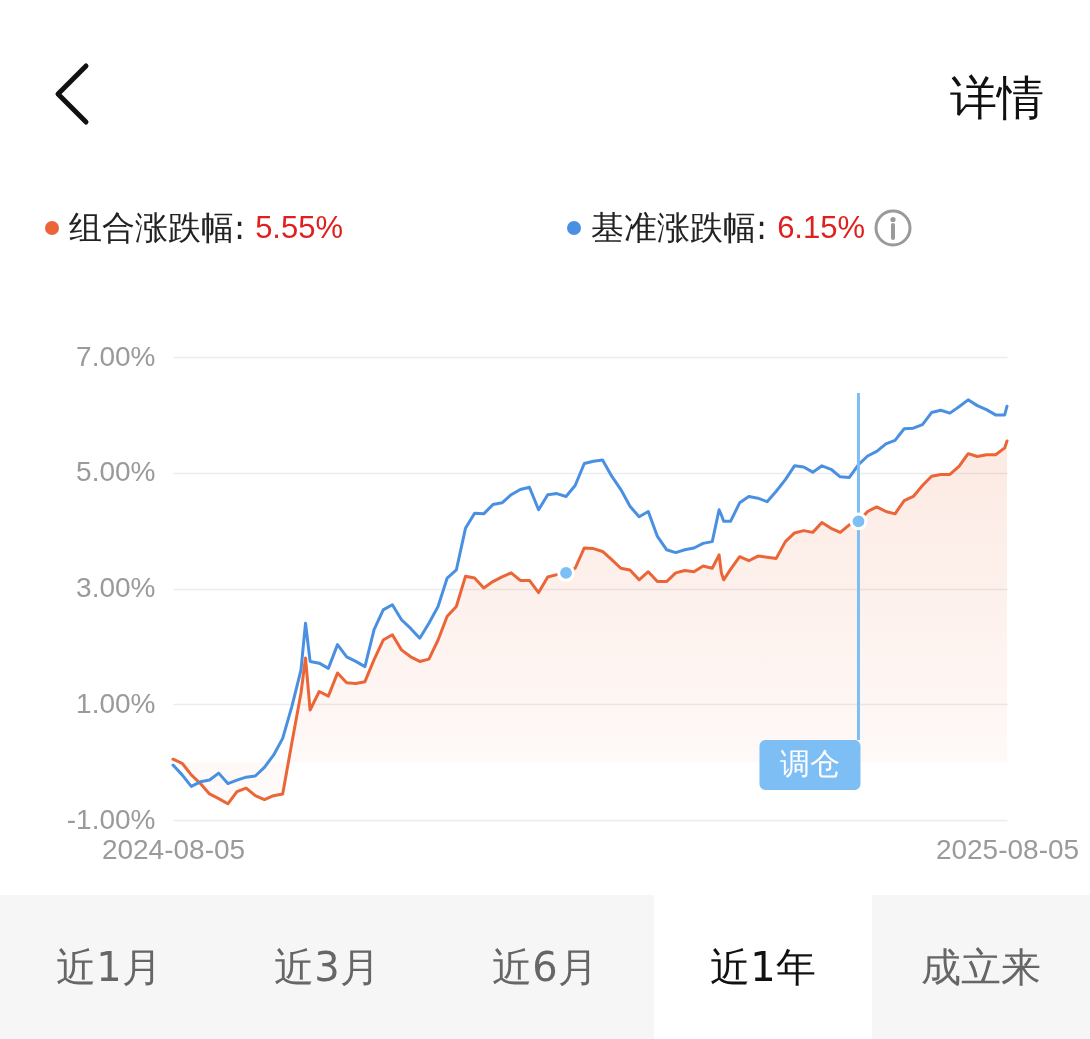  I want to click on legend-label: 组合涨跌幅:, so click(157, 227).